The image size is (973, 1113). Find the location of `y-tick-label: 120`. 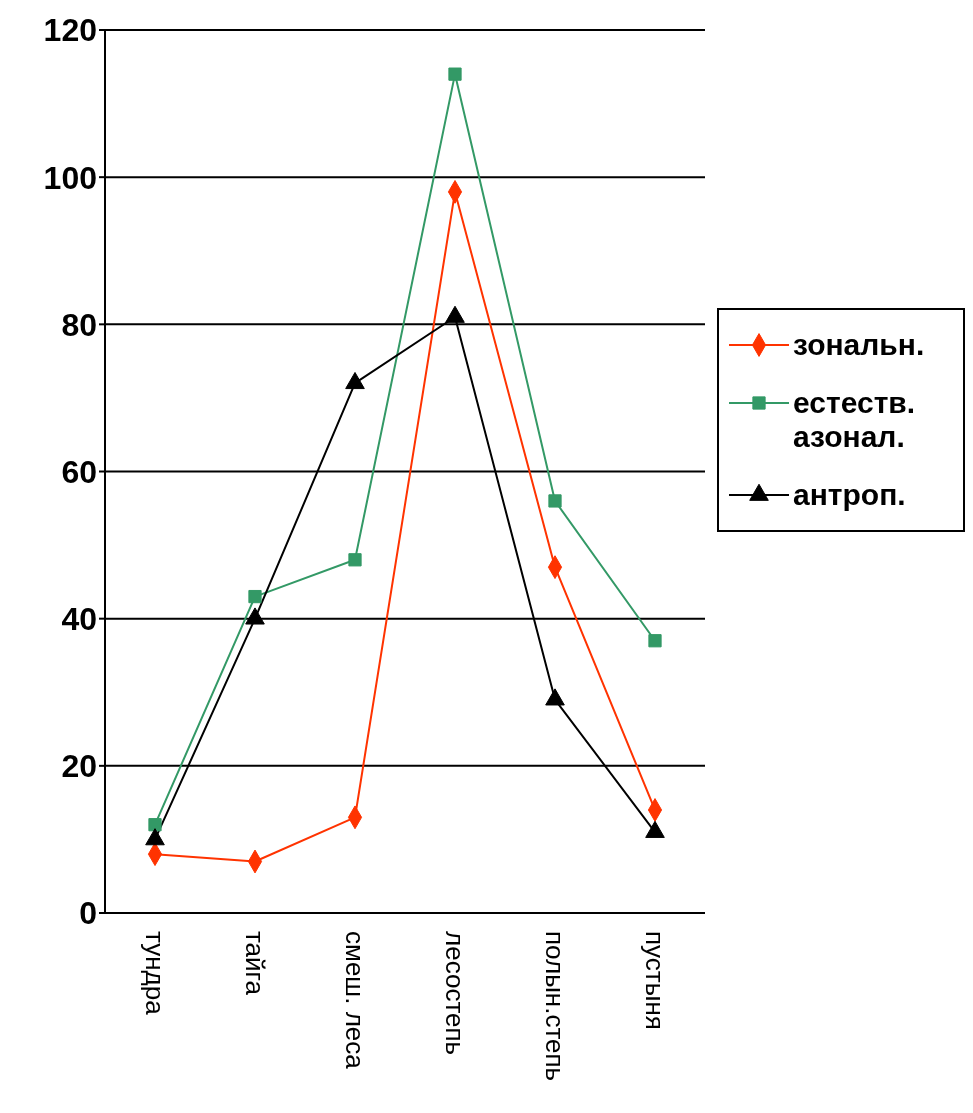

y-tick-label: 120 is located at coordinates (70, 30).